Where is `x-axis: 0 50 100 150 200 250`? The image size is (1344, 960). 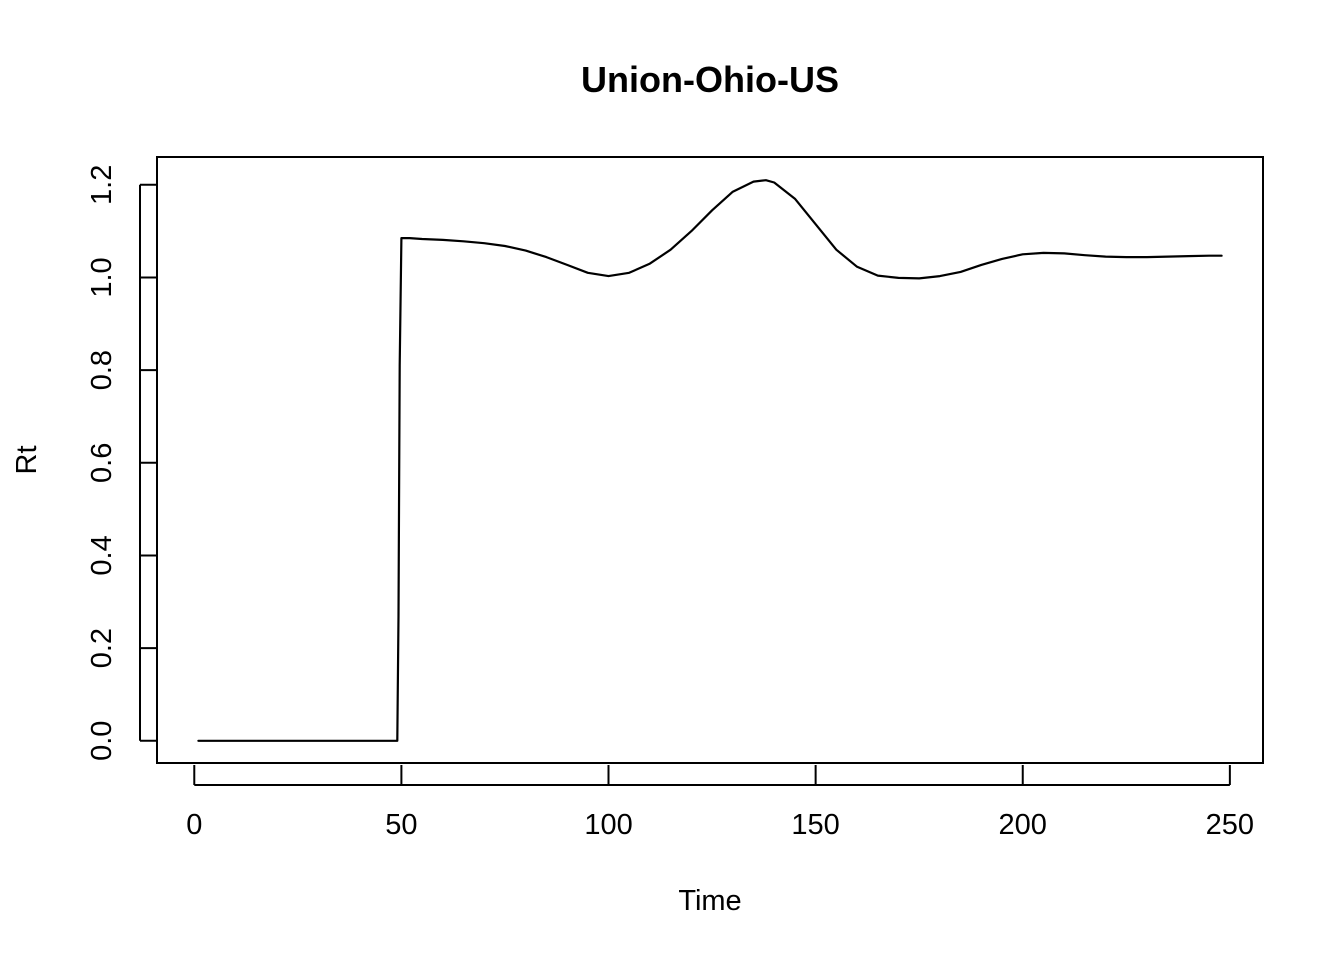 x-axis: 0 50 100 150 200 250 is located at coordinates (720, 803).